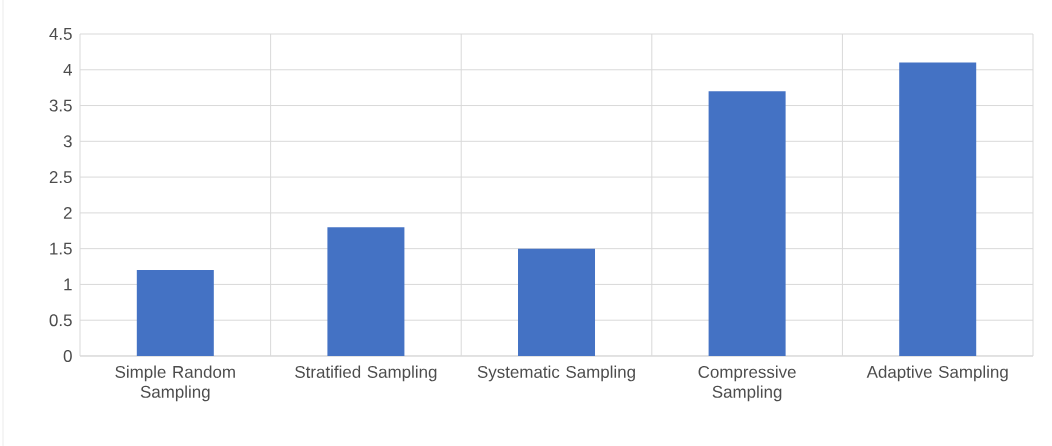 The width and height of the screenshot is (1052, 446). What do you see at coordinates (68, 284) in the screenshot?
I see `y-tick-label: 1` at bounding box center [68, 284].